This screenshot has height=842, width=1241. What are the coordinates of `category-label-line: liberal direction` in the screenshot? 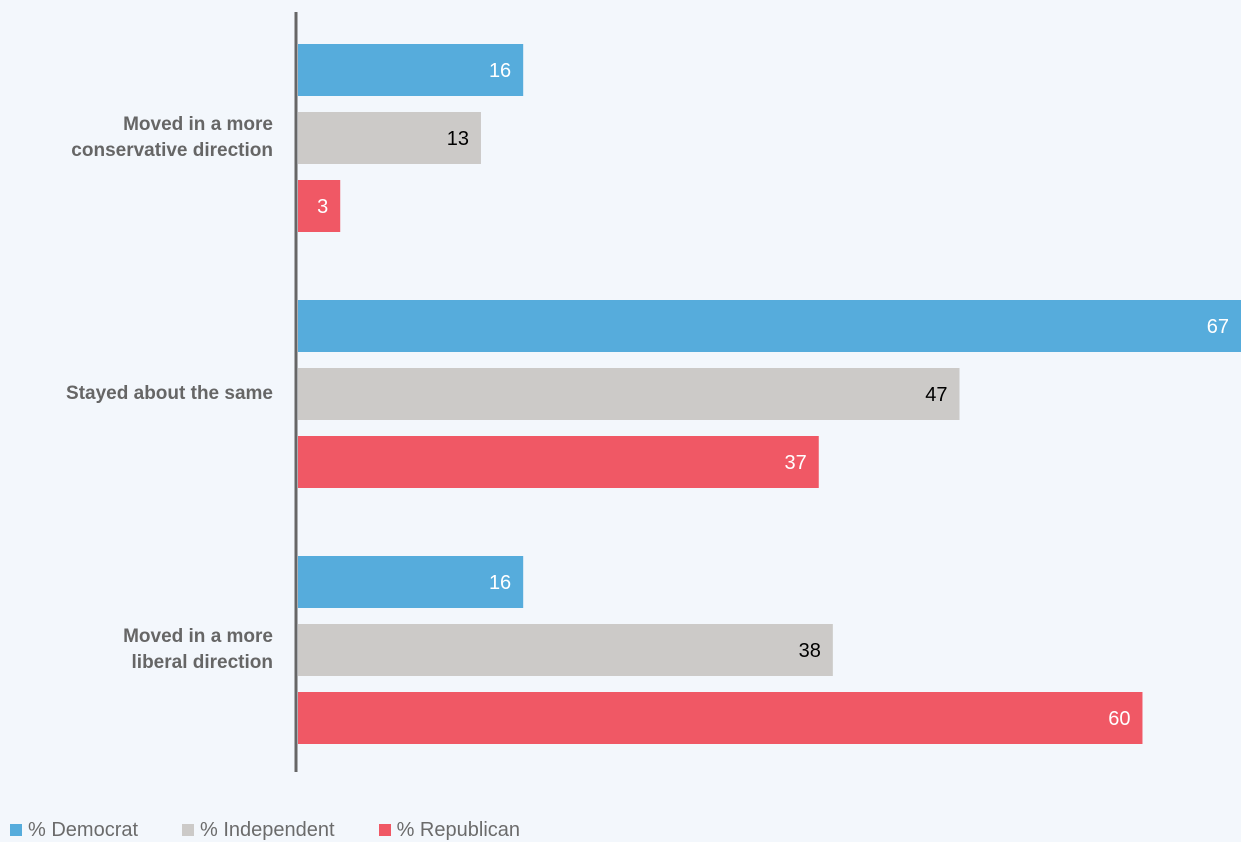 It's located at (202, 662).